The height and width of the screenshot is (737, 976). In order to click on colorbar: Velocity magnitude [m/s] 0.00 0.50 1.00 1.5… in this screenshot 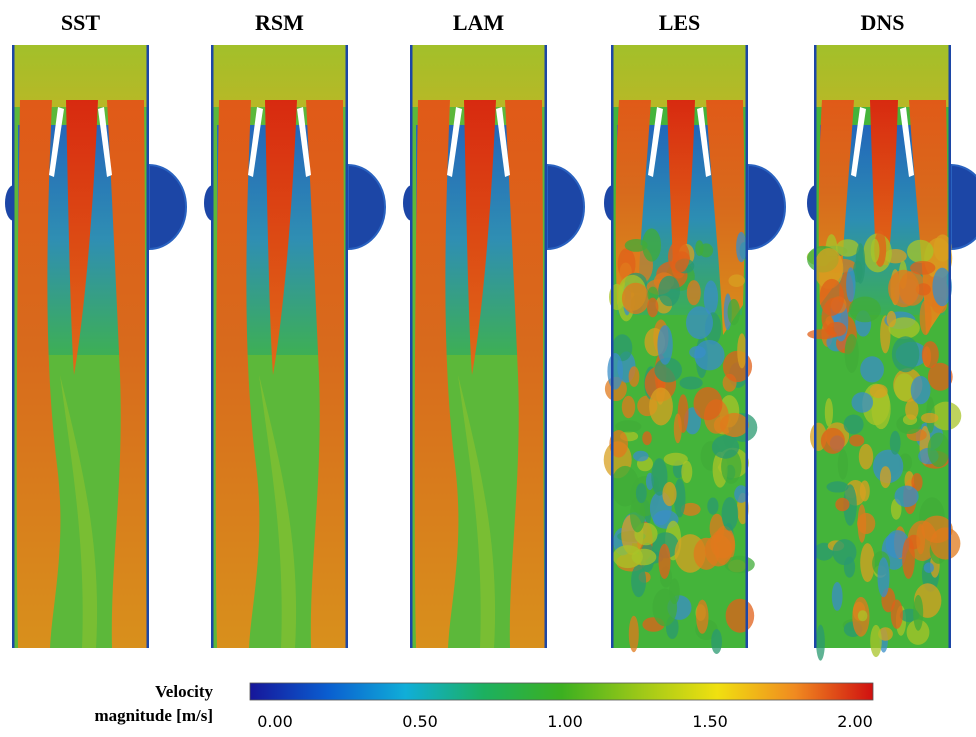, I will do `click(484, 706)`.